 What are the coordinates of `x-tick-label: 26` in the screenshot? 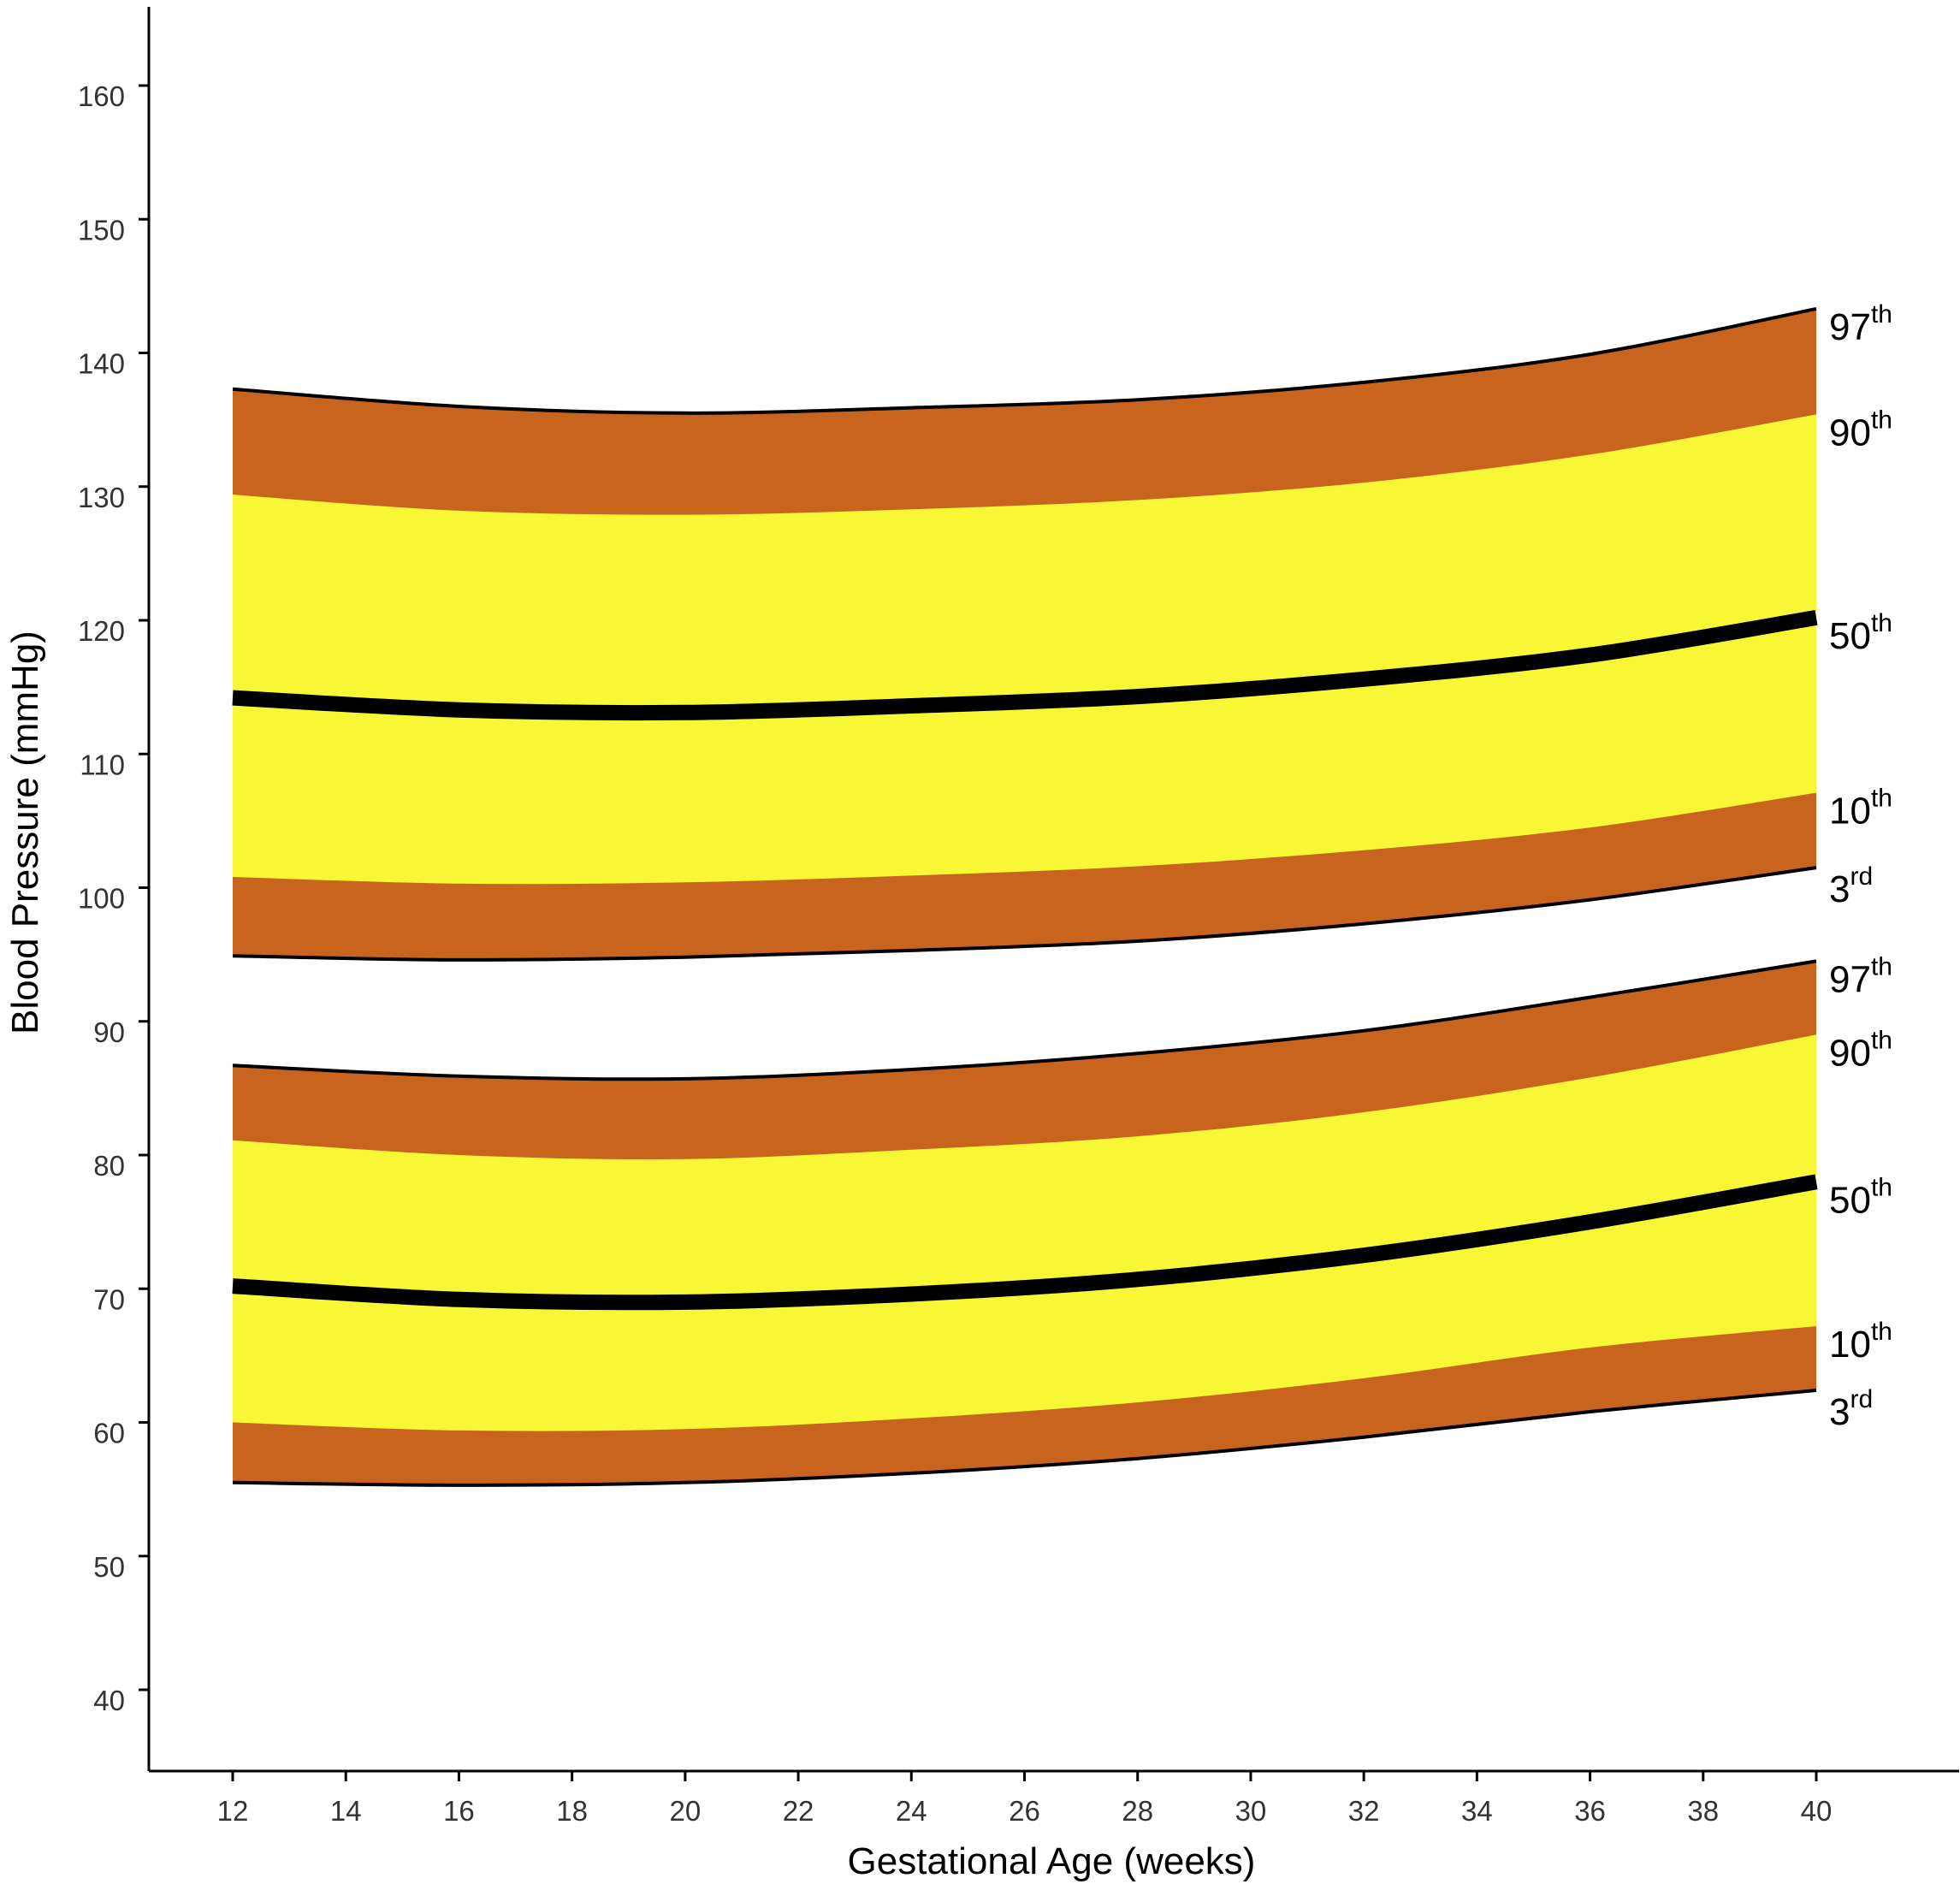 It's located at (1024, 1811).